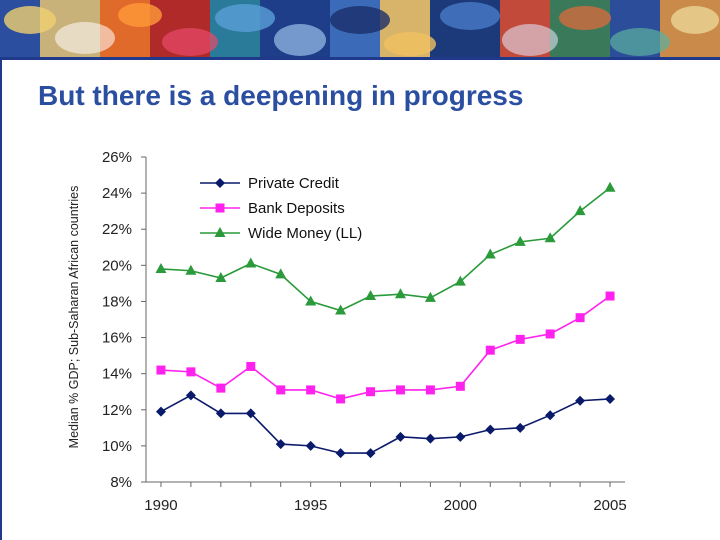 The height and width of the screenshot is (540, 720). I want to click on y-tick-label: 8%, so click(121, 482).